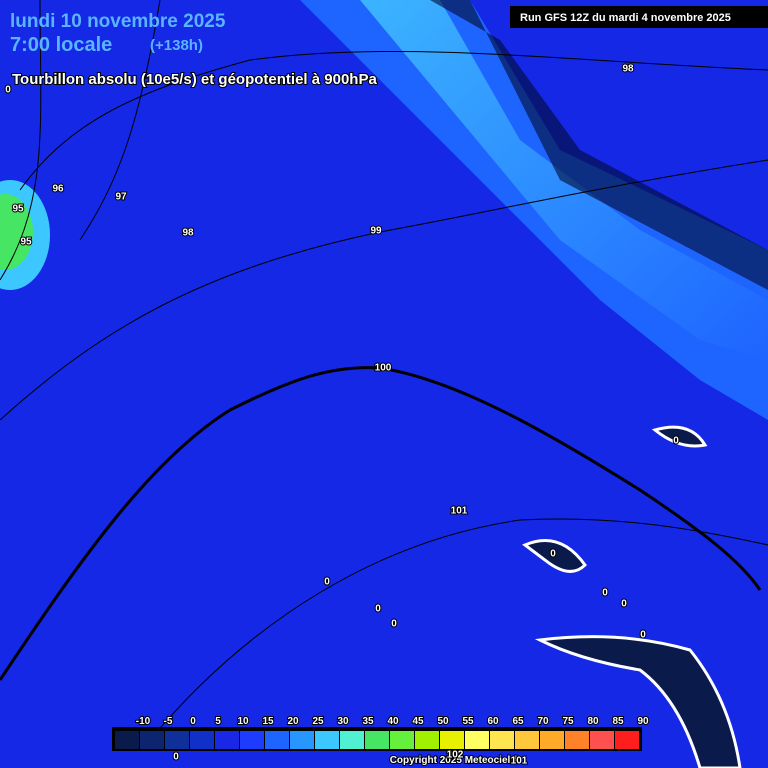 The image size is (768, 768). What do you see at coordinates (368, 721) in the screenshot?
I see `legend-label: 35` at bounding box center [368, 721].